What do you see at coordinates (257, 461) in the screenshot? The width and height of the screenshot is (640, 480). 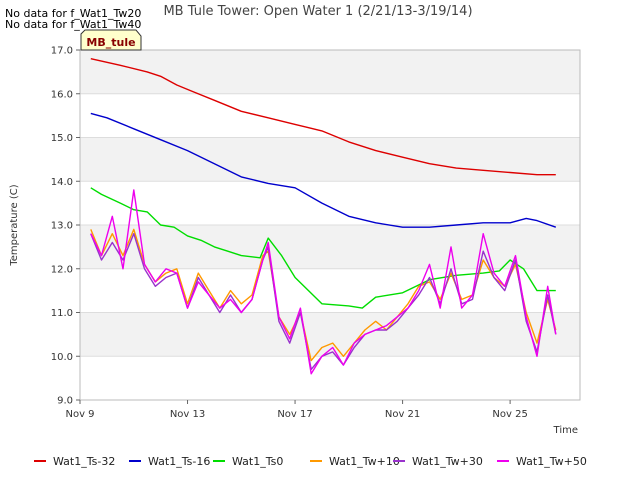 I see `legend-label: Wat1_Ts0` at bounding box center [257, 461].